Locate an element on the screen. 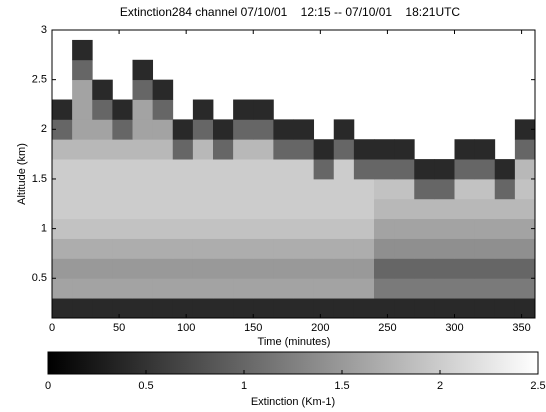 The image size is (546, 412). y-tick-label: 2.5 is located at coordinates (39, 80).